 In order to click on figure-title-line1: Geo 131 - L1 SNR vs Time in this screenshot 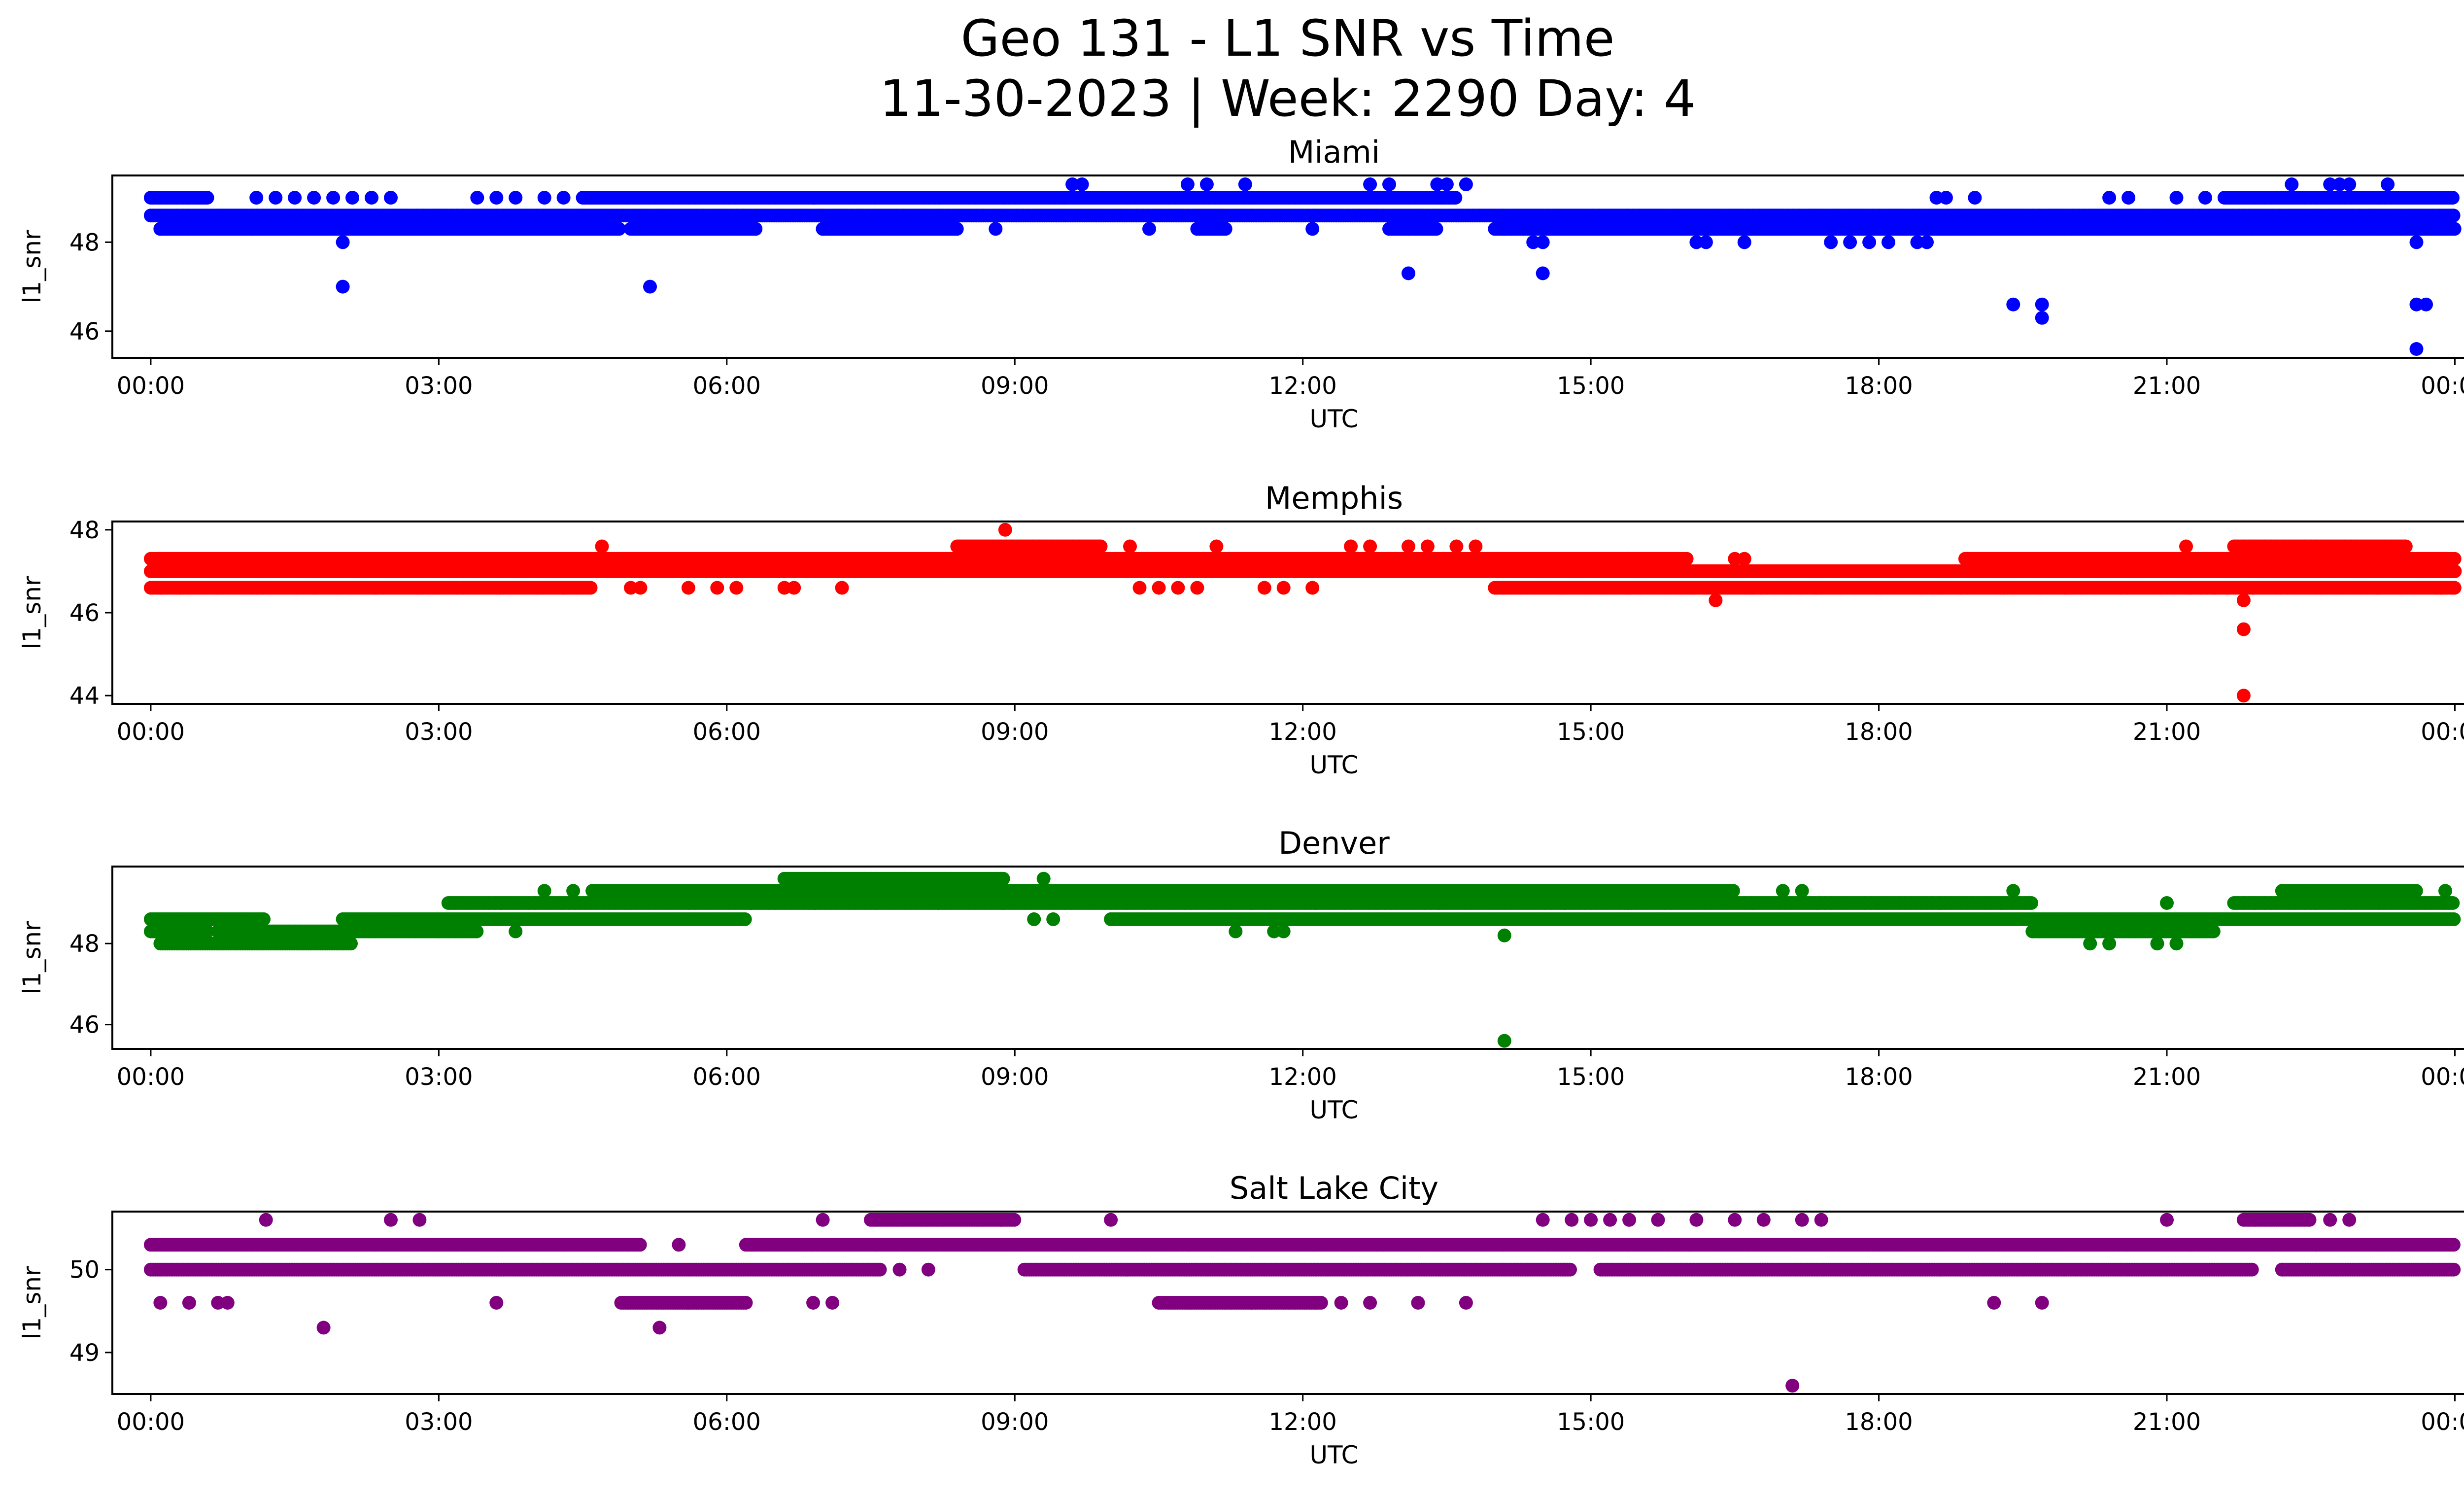, I will do `click(1287, 38)`.